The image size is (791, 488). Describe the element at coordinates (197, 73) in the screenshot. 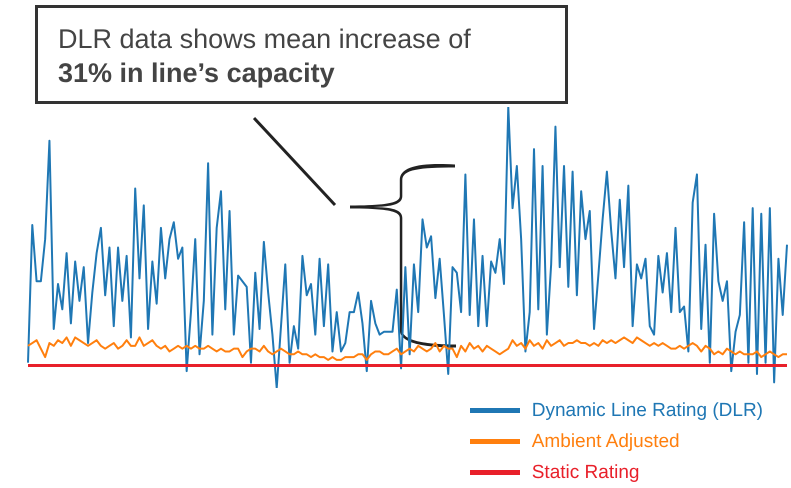

I see `text: 31% in line’s capacity` at that location.